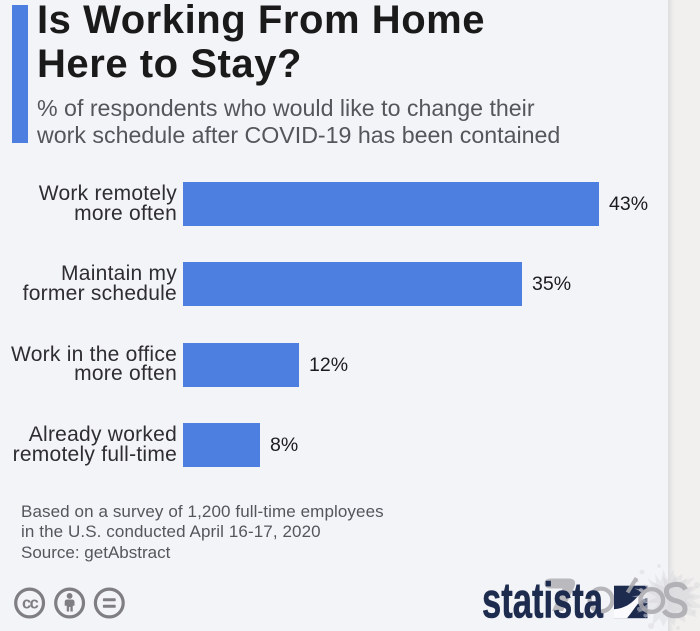 This screenshot has width=700, height=631. What do you see at coordinates (30, 604) in the screenshot?
I see `svg-text: cc` at bounding box center [30, 604].